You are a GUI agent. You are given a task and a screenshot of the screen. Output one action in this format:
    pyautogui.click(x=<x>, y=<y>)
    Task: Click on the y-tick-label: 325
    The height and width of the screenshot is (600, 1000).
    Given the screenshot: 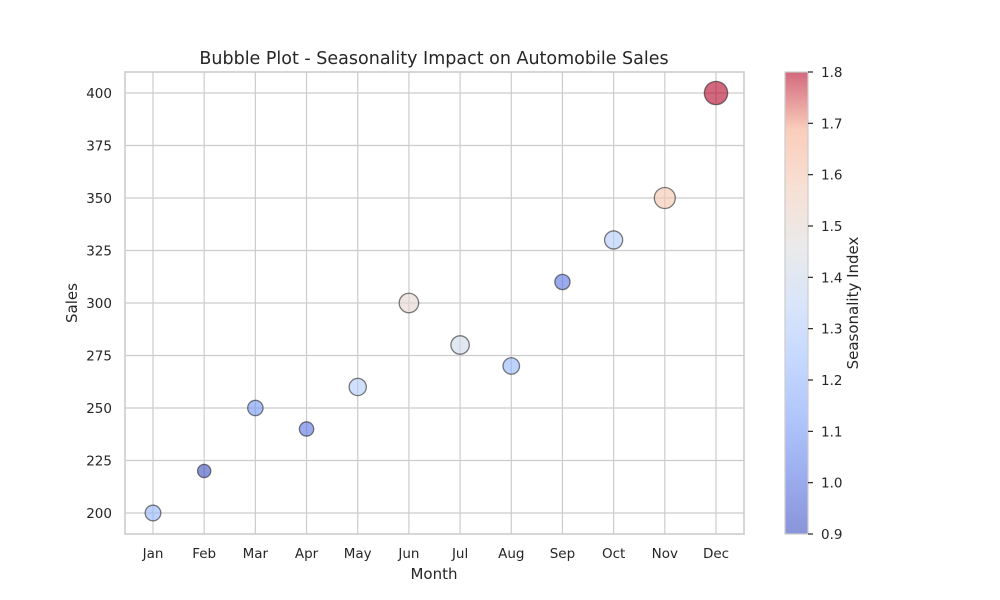 What is the action you would take?
    pyautogui.click(x=99, y=252)
    